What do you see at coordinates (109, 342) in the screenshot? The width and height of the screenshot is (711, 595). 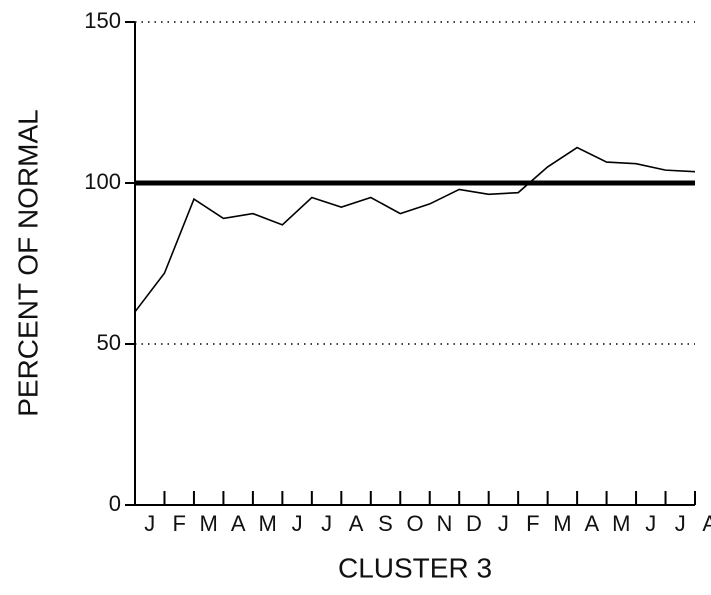 I see `y-tick-label: 50` at bounding box center [109, 342].